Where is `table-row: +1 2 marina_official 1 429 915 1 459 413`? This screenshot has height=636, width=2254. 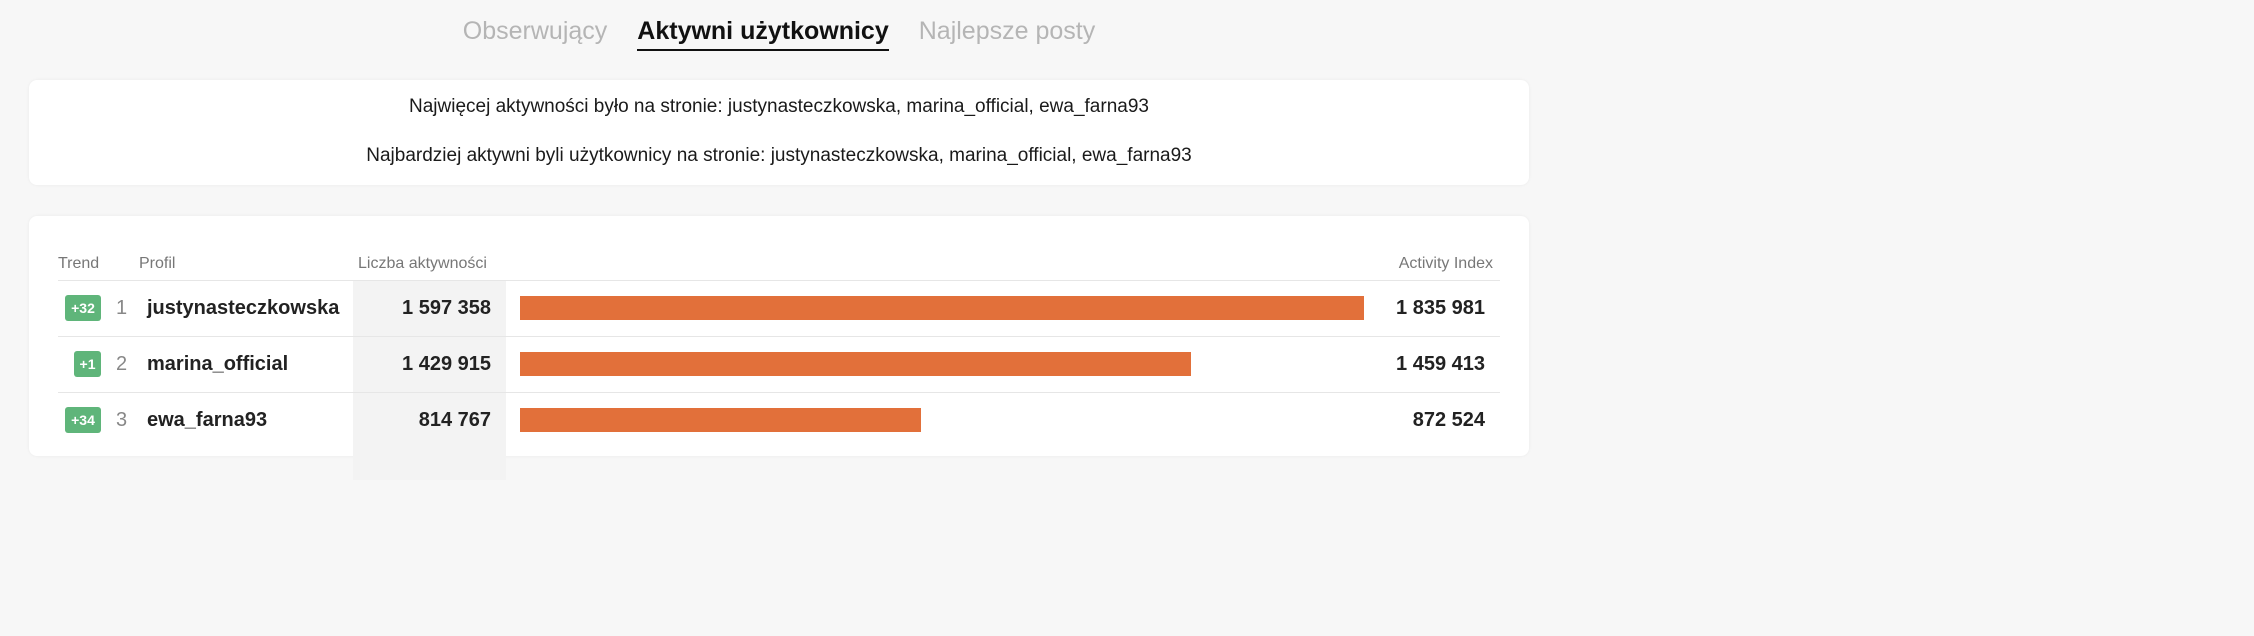 table-row: +1 2 marina_official 1 429 915 1 459 413 is located at coordinates (779, 364).